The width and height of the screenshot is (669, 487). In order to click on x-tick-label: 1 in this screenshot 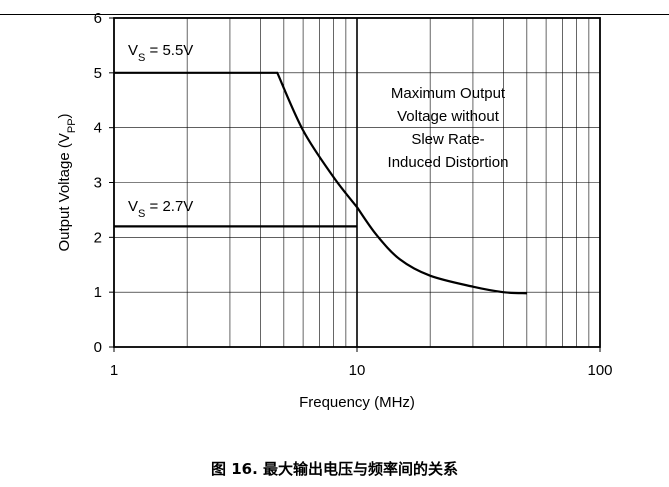, I will do `click(114, 370)`.